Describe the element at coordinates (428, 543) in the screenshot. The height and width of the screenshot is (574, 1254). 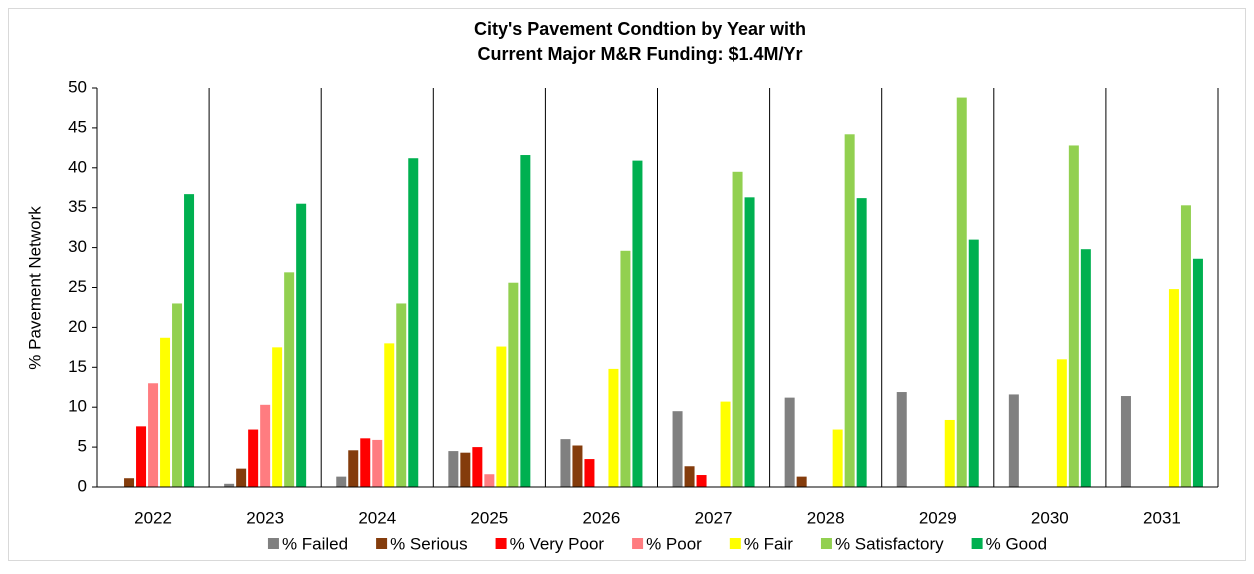
I see `legend-label: % Serious` at that location.